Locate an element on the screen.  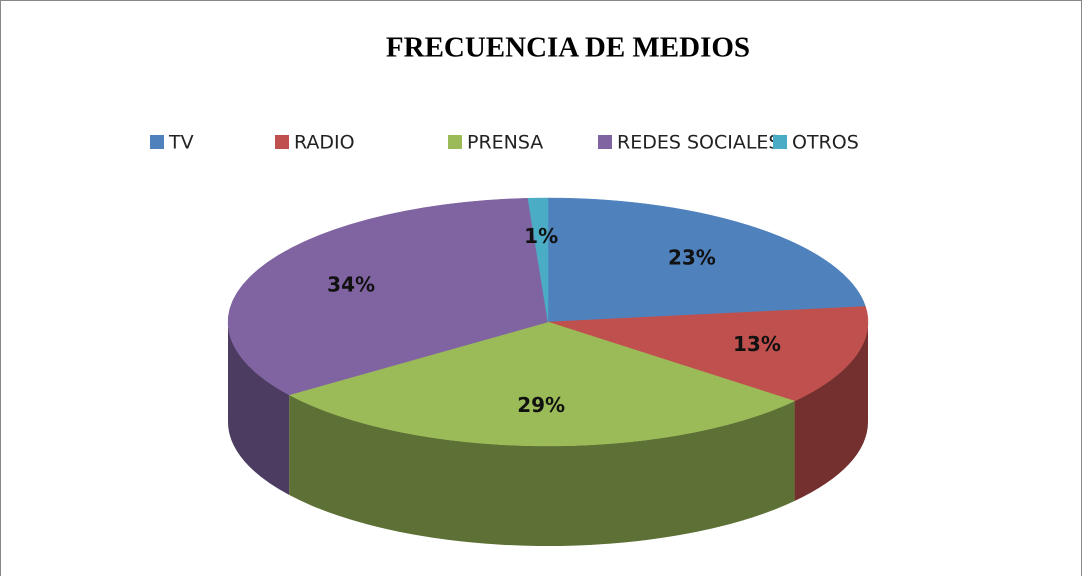
chart-title: FRECUENCIA DE MEDIOS is located at coordinates (568, 48).